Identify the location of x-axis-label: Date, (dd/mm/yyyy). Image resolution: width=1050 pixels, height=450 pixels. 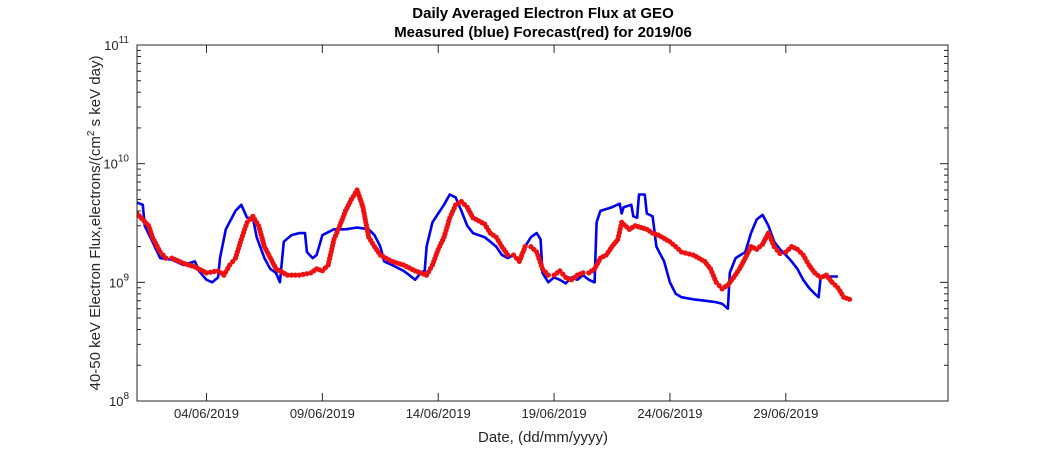
(543, 437).